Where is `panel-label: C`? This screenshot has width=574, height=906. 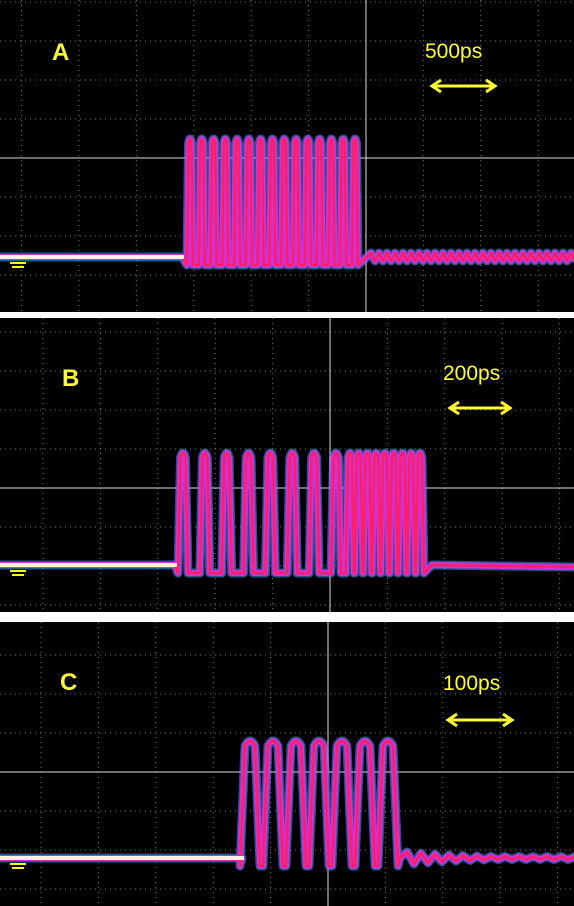
panel-label: C is located at coordinates (68, 682).